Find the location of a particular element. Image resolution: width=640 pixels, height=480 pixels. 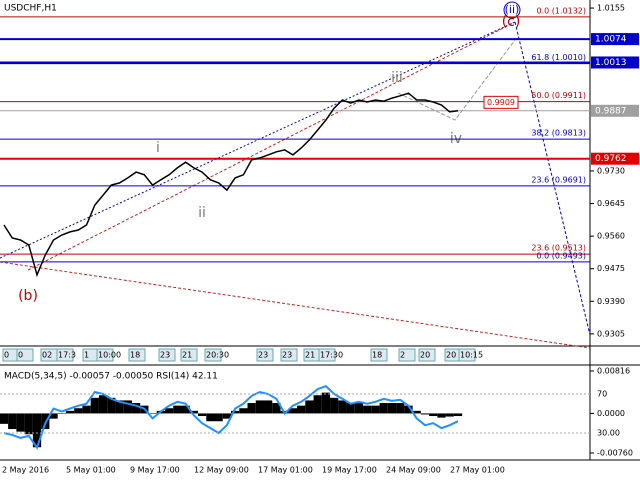

wave-label: (b) is located at coordinates (28, 296).